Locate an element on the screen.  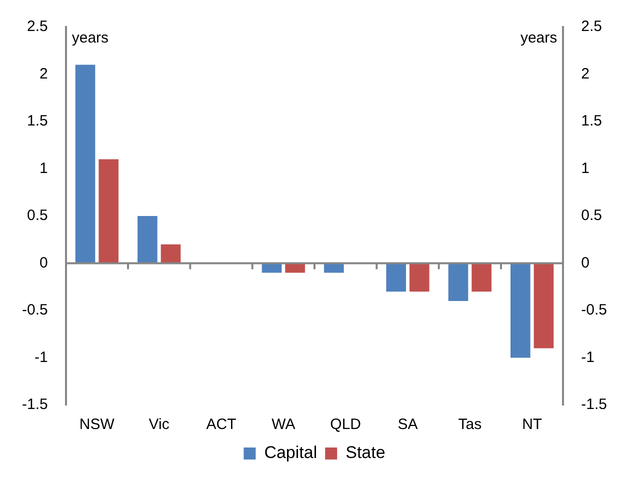
y2-tick-label: 0.5 is located at coordinates (591, 215).